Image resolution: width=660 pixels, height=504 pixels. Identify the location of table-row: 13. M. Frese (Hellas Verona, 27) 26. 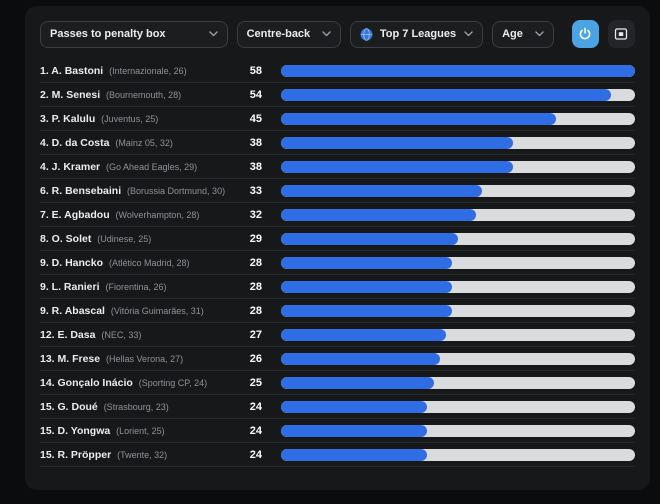
(337, 359).